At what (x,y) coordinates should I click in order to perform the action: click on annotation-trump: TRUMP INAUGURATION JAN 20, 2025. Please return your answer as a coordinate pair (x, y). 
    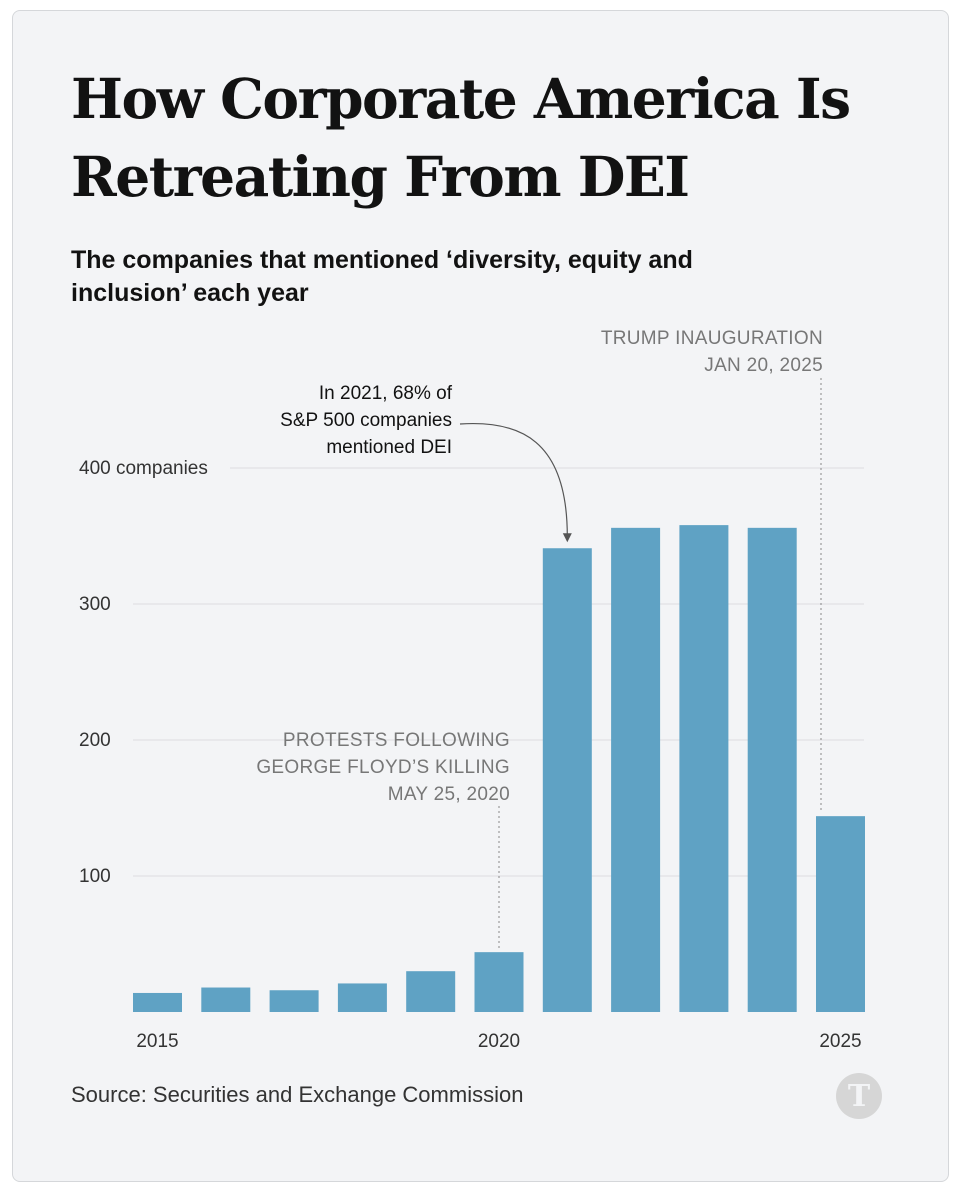
    Looking at the image, I should click on (712, 352).